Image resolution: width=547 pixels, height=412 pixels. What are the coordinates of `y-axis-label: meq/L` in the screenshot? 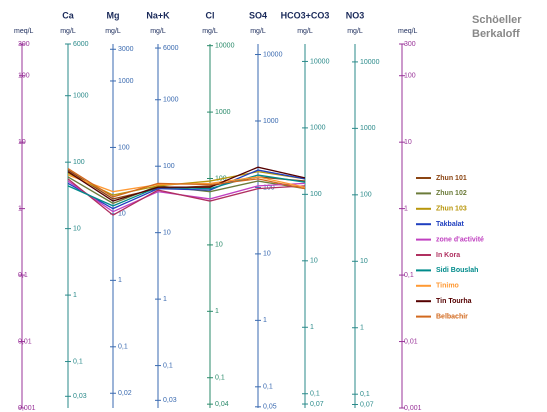 It's located at (24, 31).